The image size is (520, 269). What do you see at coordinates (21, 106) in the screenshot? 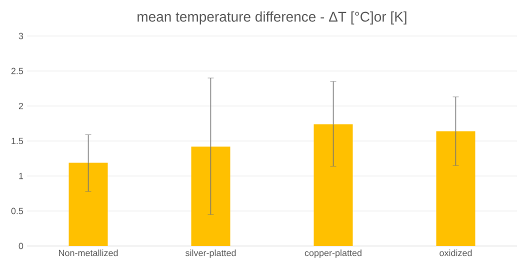
I see `y-tick-label: 2` at bounding box center [21, 106].